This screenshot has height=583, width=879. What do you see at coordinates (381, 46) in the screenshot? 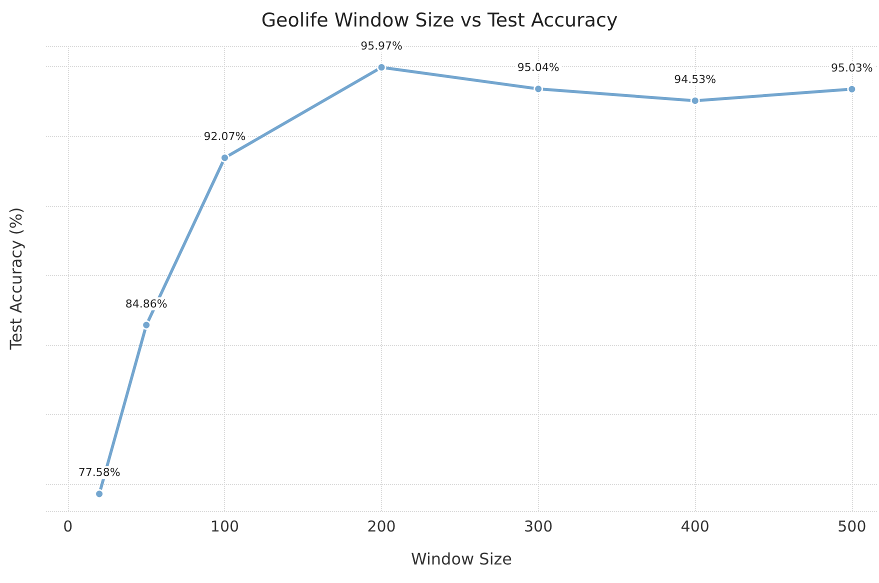
I see `data-label: 95.97%` at bounding box center [381, 46].